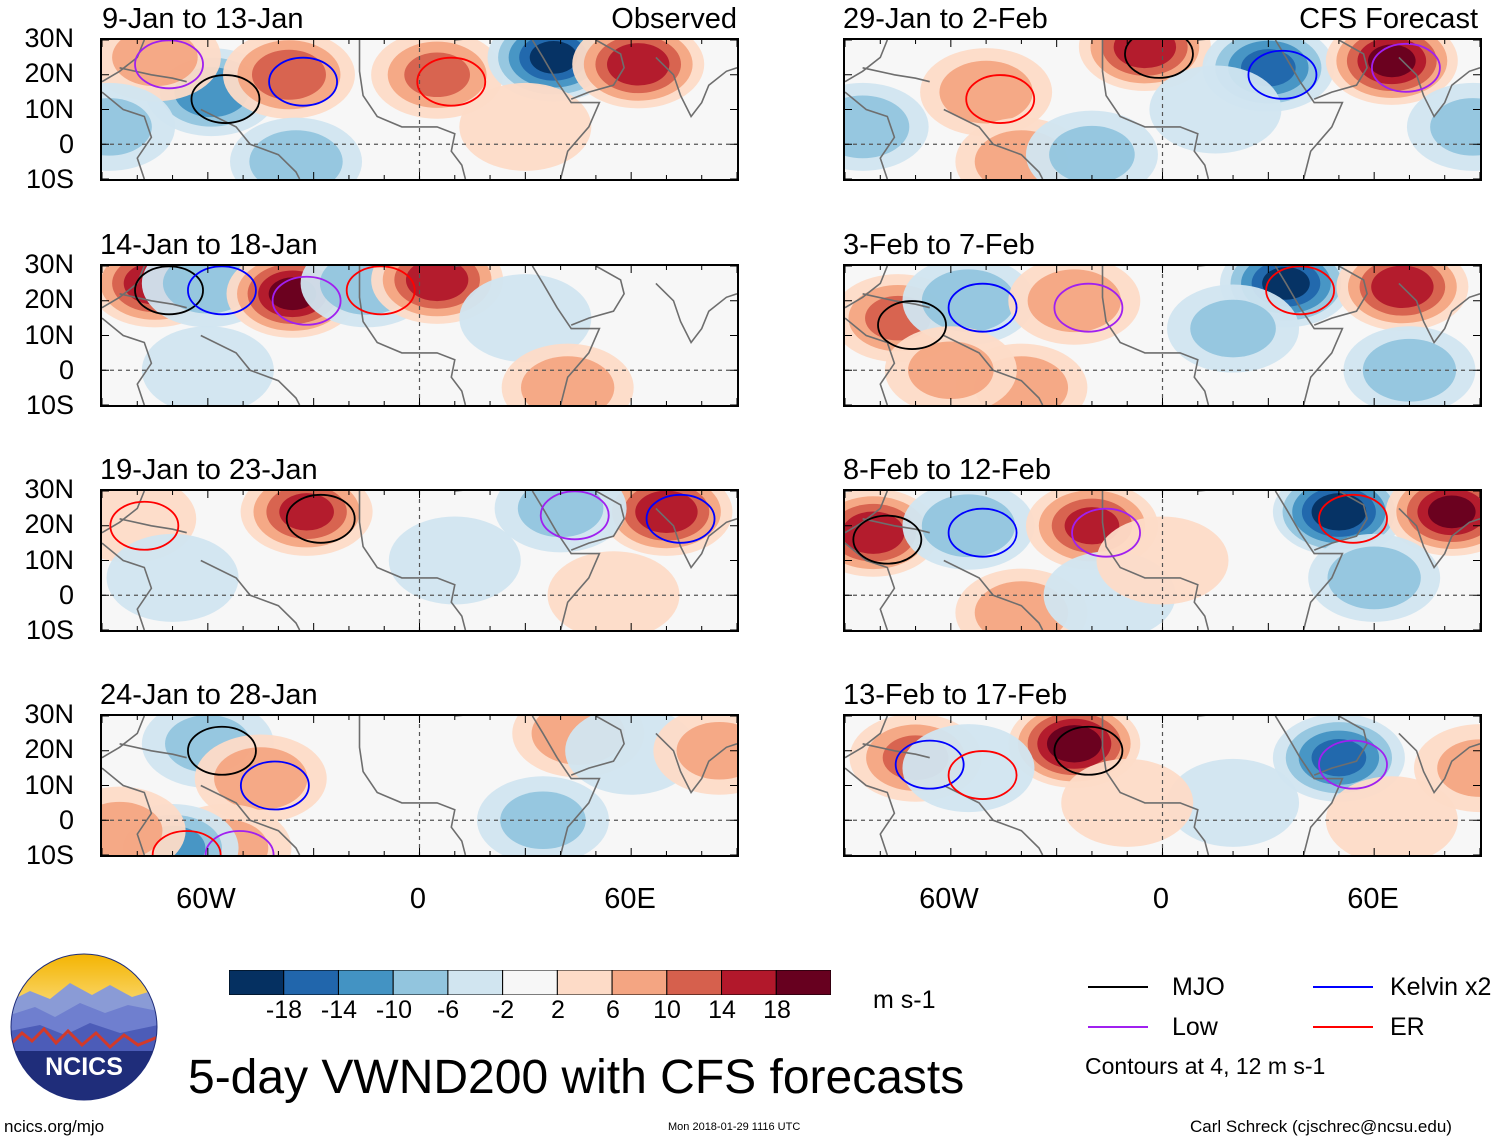  I want to click on ncics-logo: NCICS, so click(84, 1027).